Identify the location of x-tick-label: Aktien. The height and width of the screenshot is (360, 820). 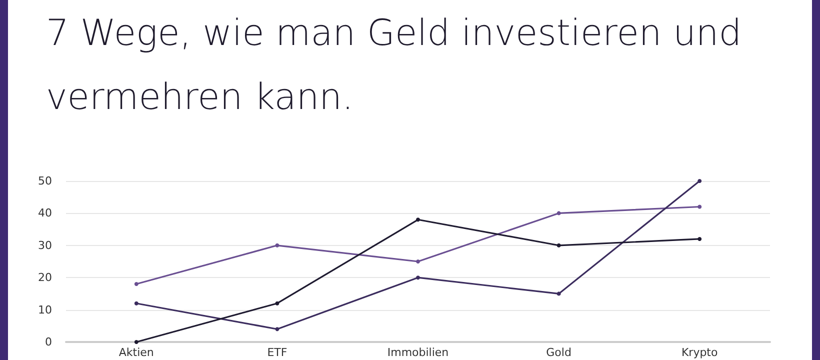
(136, 352).